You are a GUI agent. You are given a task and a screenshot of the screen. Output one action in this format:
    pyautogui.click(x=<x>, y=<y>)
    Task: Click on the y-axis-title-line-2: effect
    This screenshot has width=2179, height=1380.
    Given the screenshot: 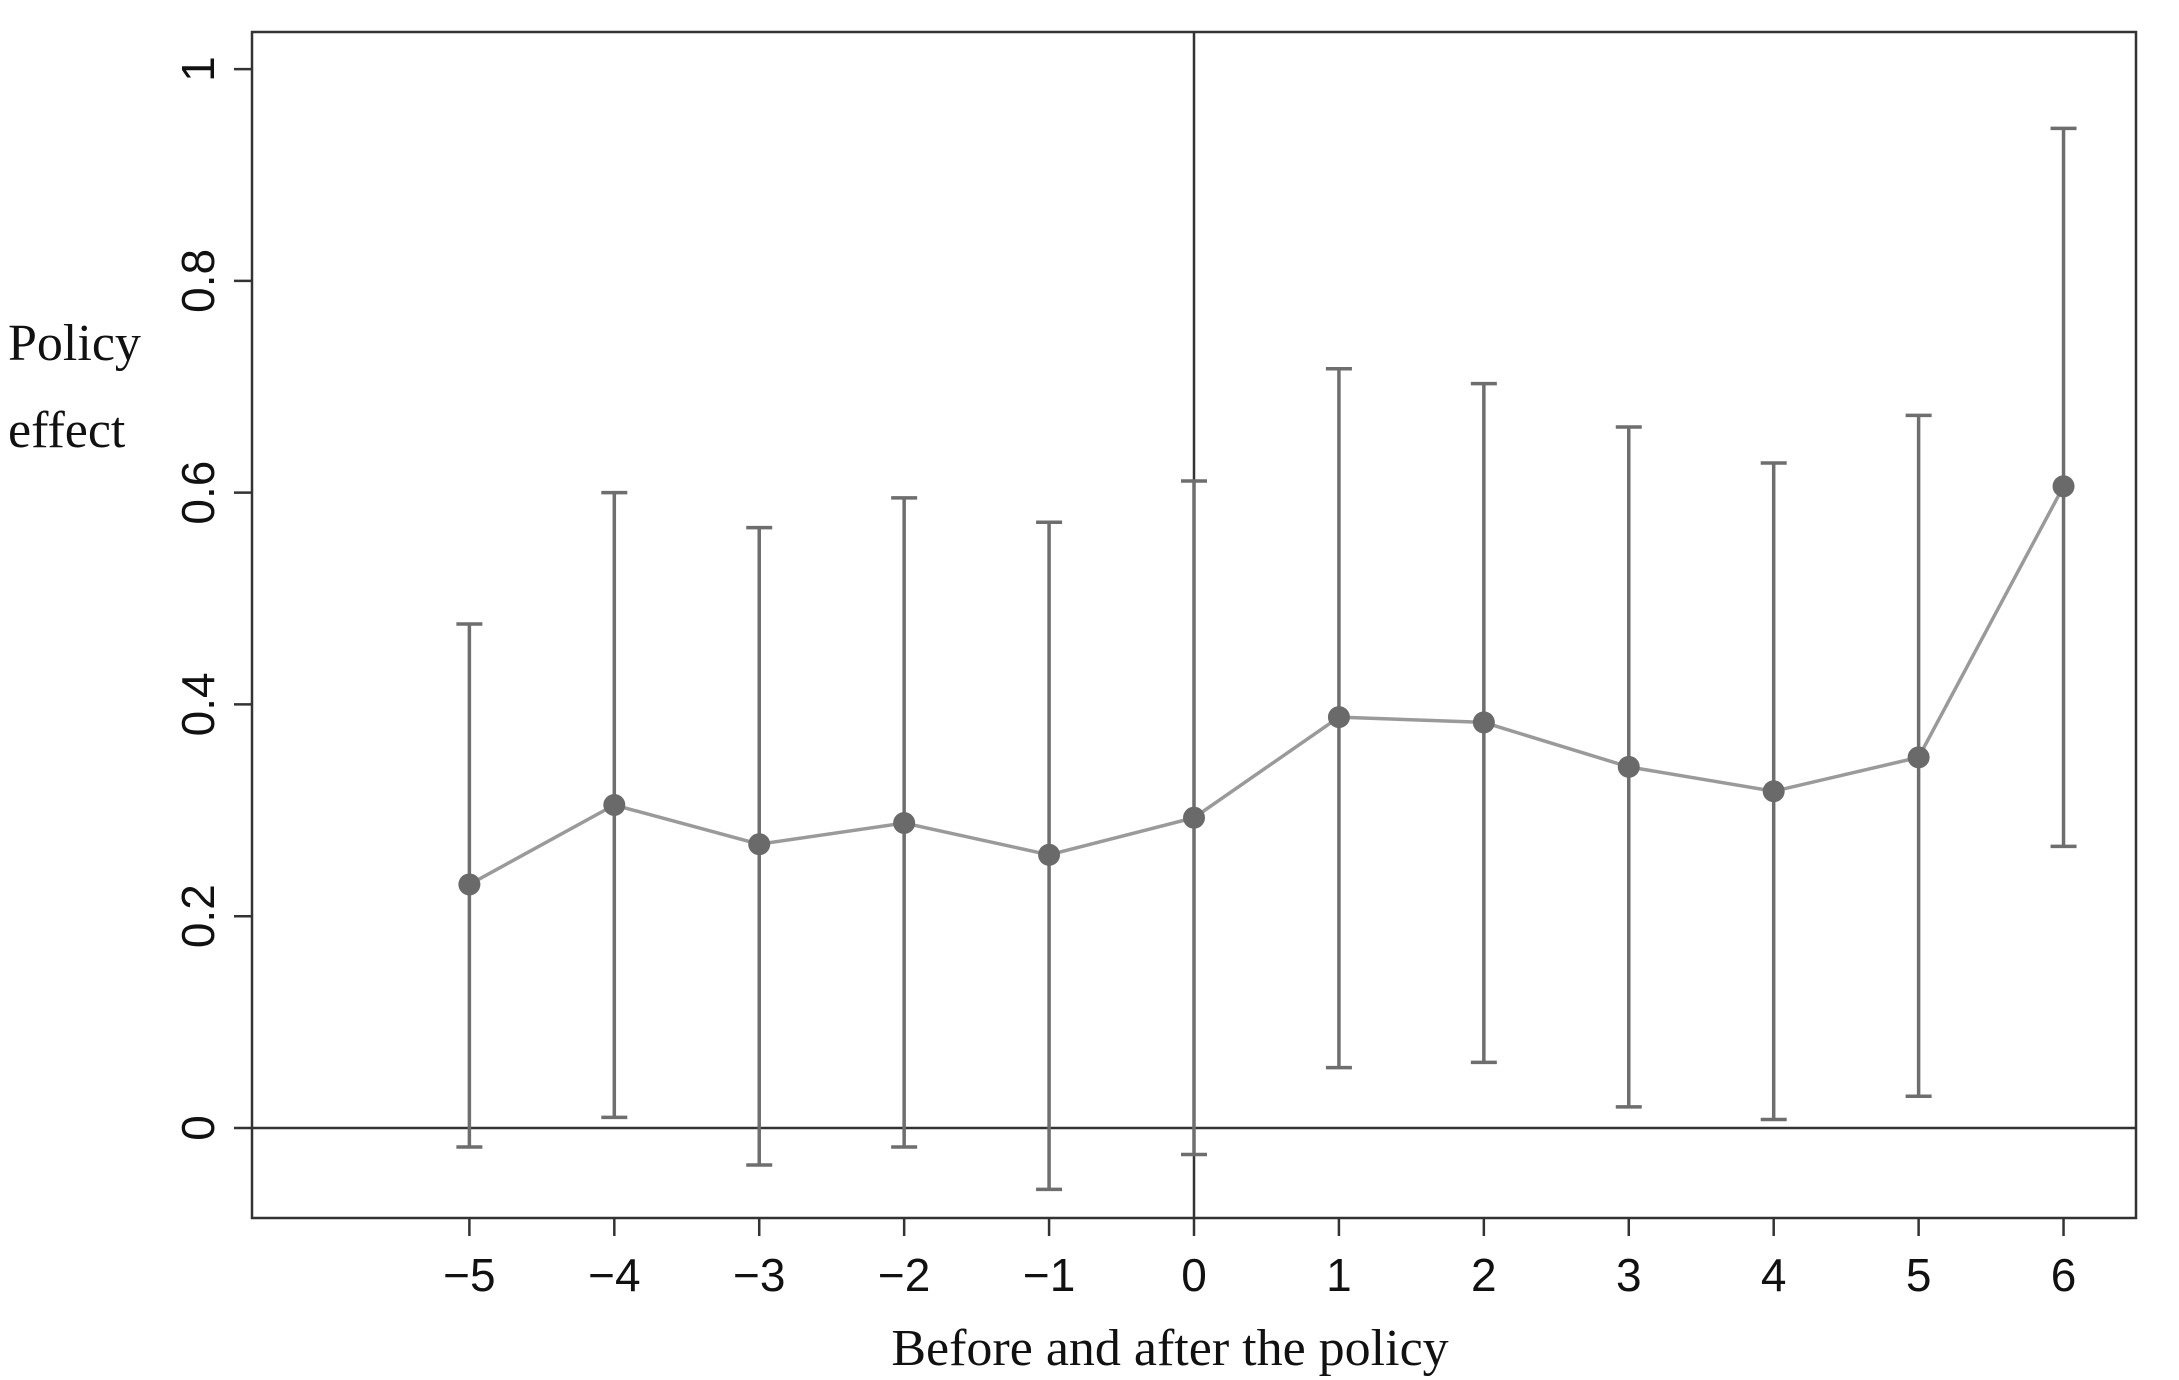 What is the action you would take?
    pyautogui.click(x=67, y=430)
    